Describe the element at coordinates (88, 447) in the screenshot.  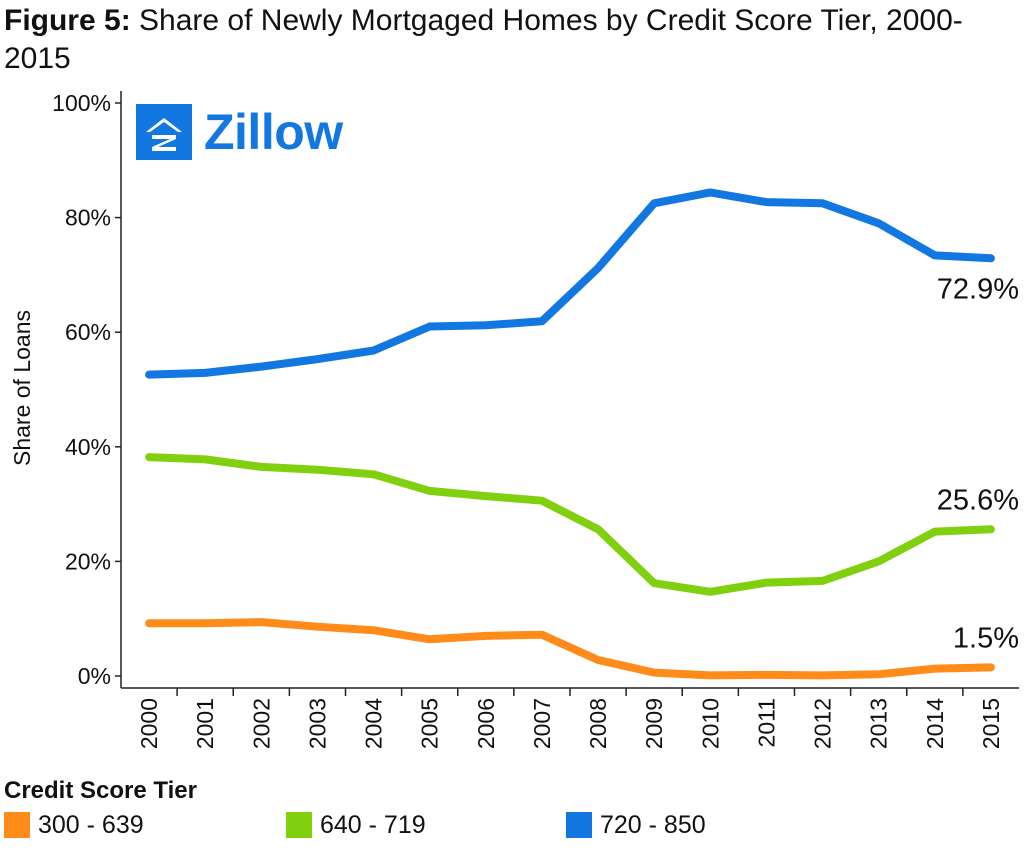
I see `y-tick-label: 40%` at that location.